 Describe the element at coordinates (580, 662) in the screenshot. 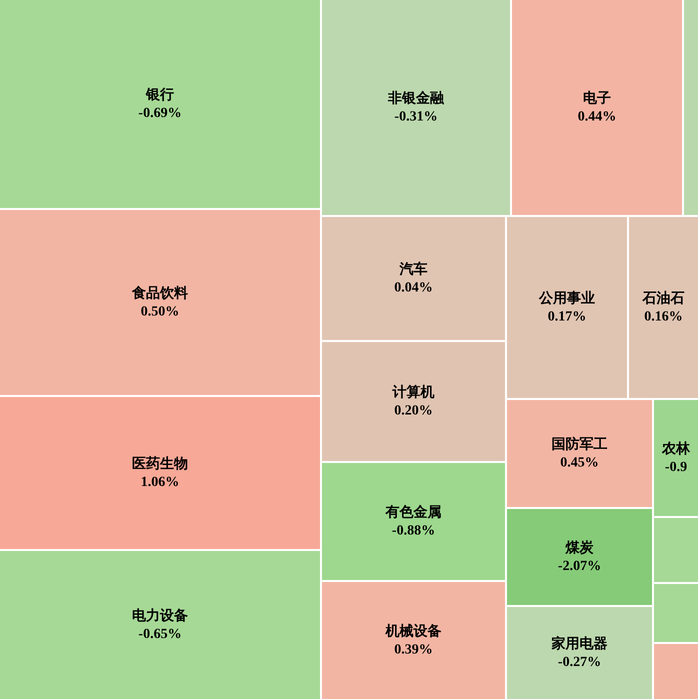

I see `data-label: -0.27%` at that location.